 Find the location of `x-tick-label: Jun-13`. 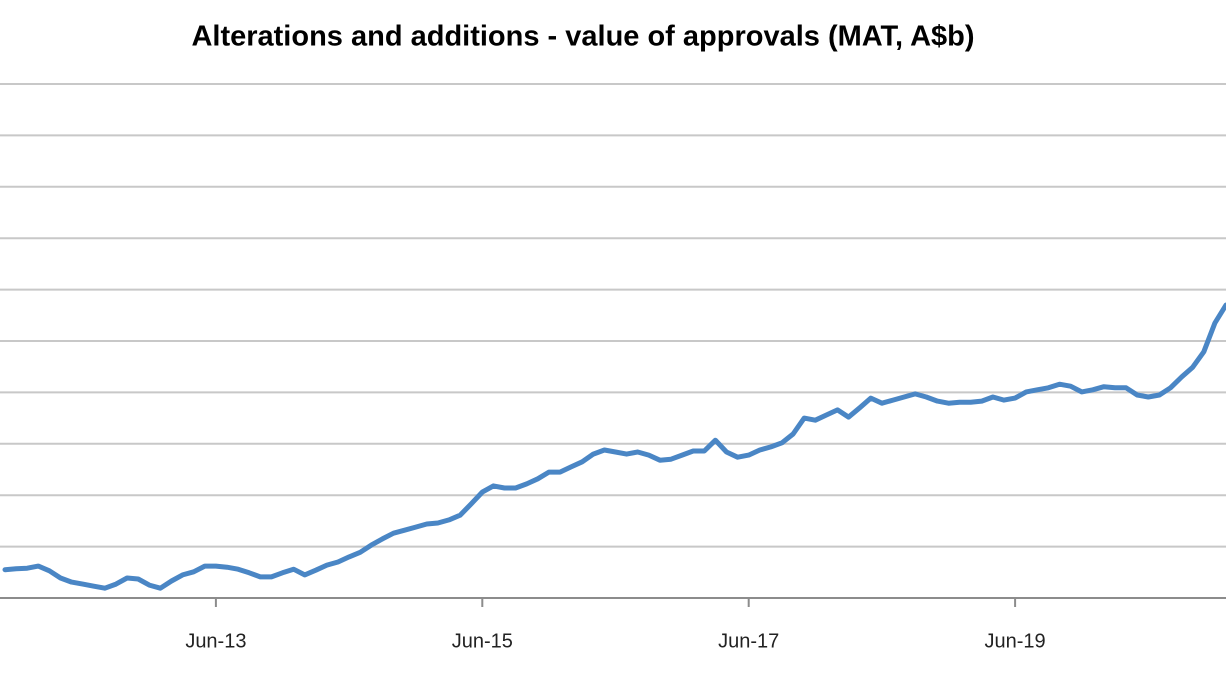

x-tick-label: Jun-13 is located at coordinates (215, 641).